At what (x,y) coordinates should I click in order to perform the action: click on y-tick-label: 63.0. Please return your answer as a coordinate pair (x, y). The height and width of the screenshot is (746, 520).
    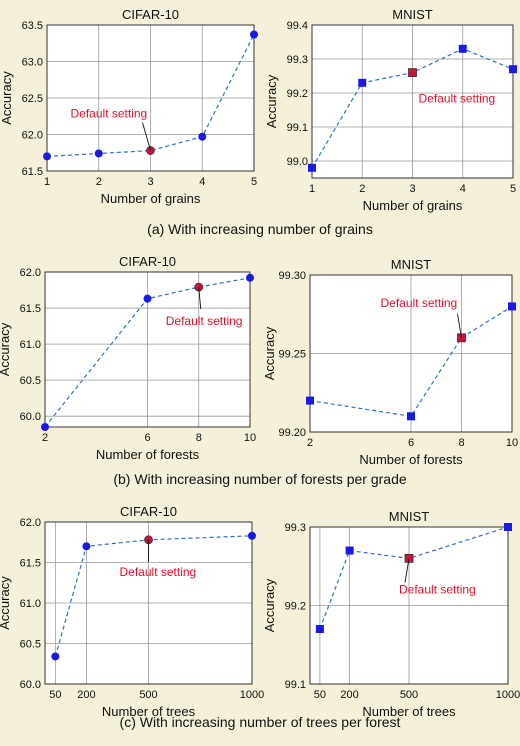
    Looking at the image, I should click on (32, 63).